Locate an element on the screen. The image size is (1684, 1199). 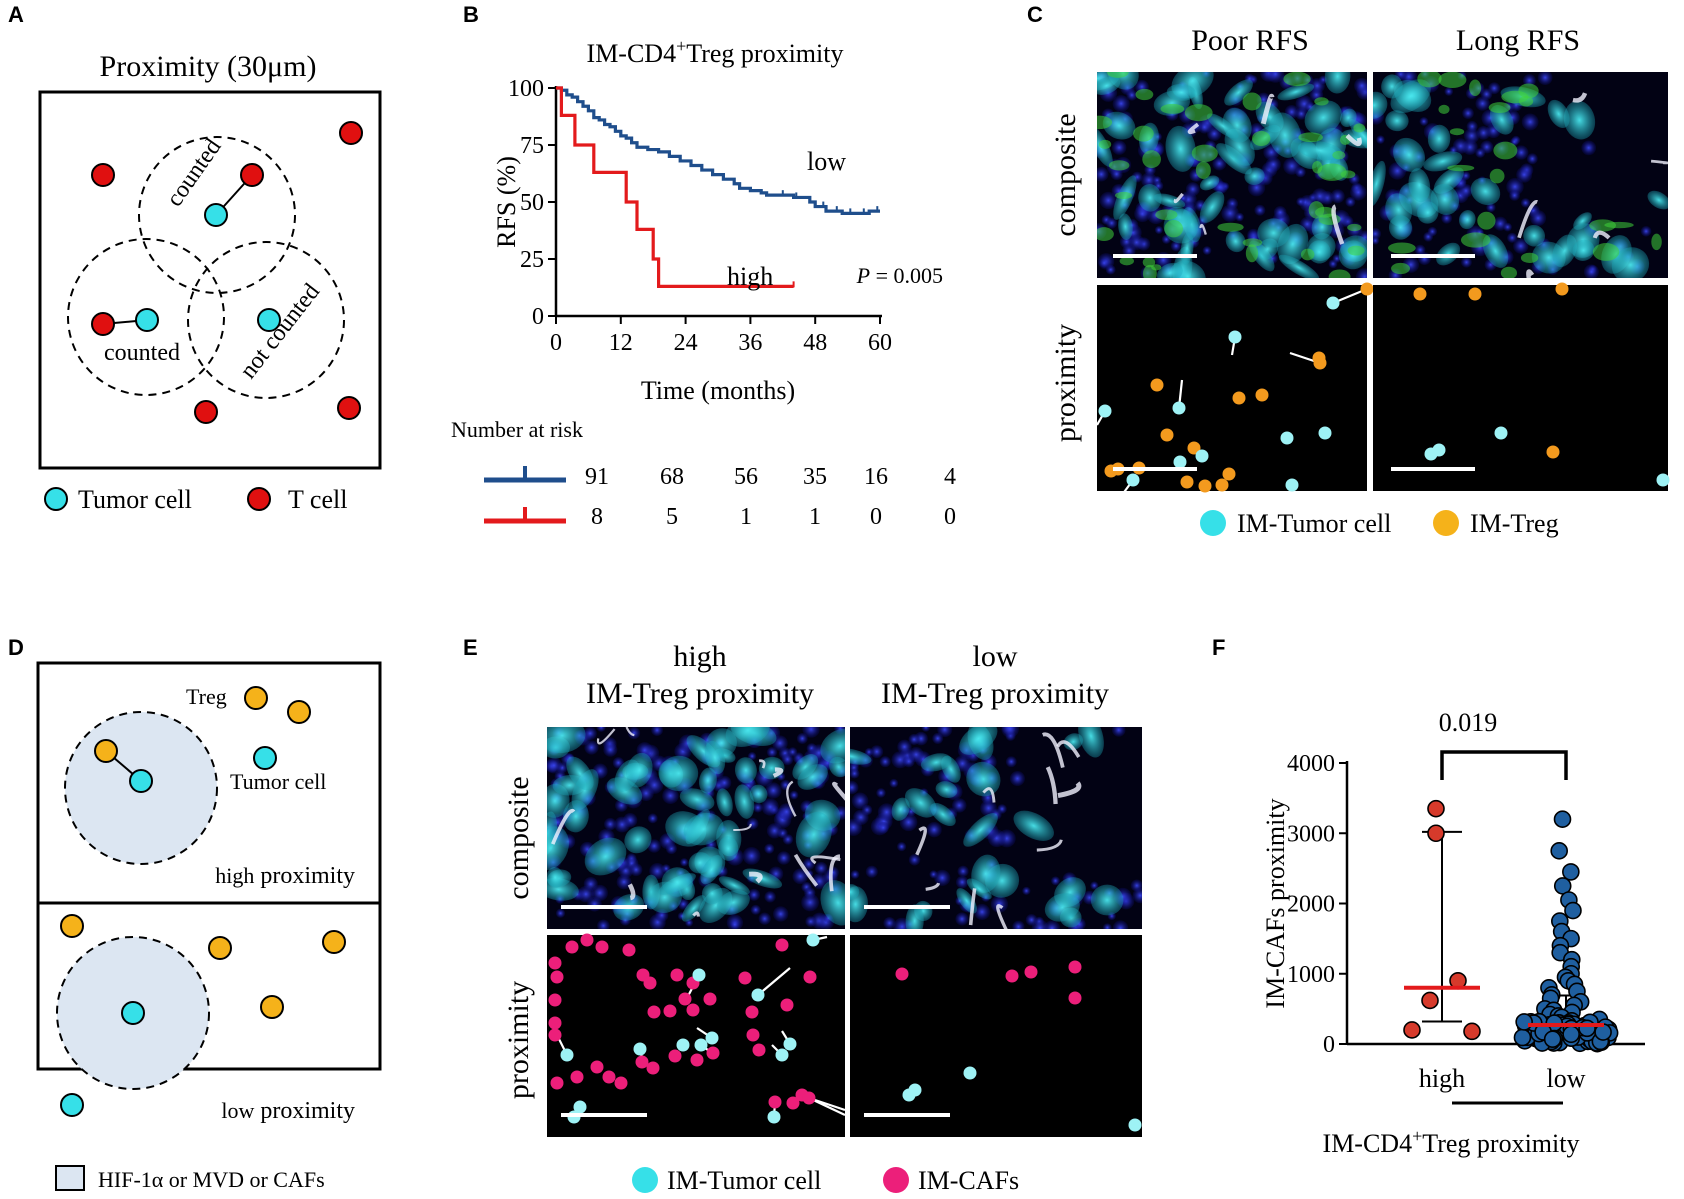
proximity-image is located at coordinates (1235, 389).